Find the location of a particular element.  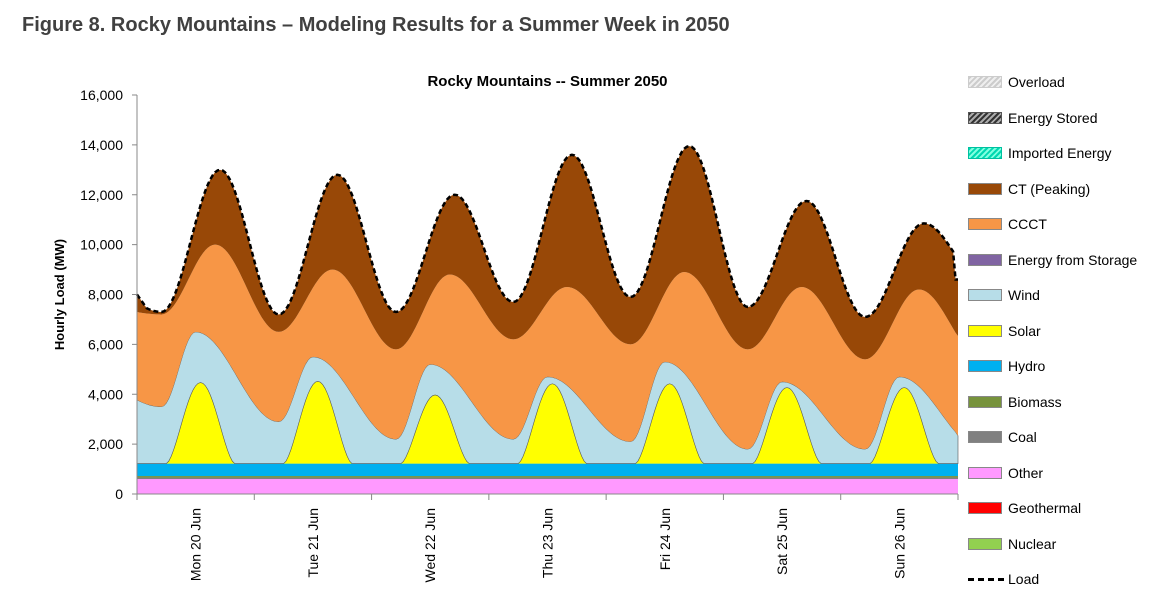

y-tick-label: 0 is located at coordinates (119, 494).